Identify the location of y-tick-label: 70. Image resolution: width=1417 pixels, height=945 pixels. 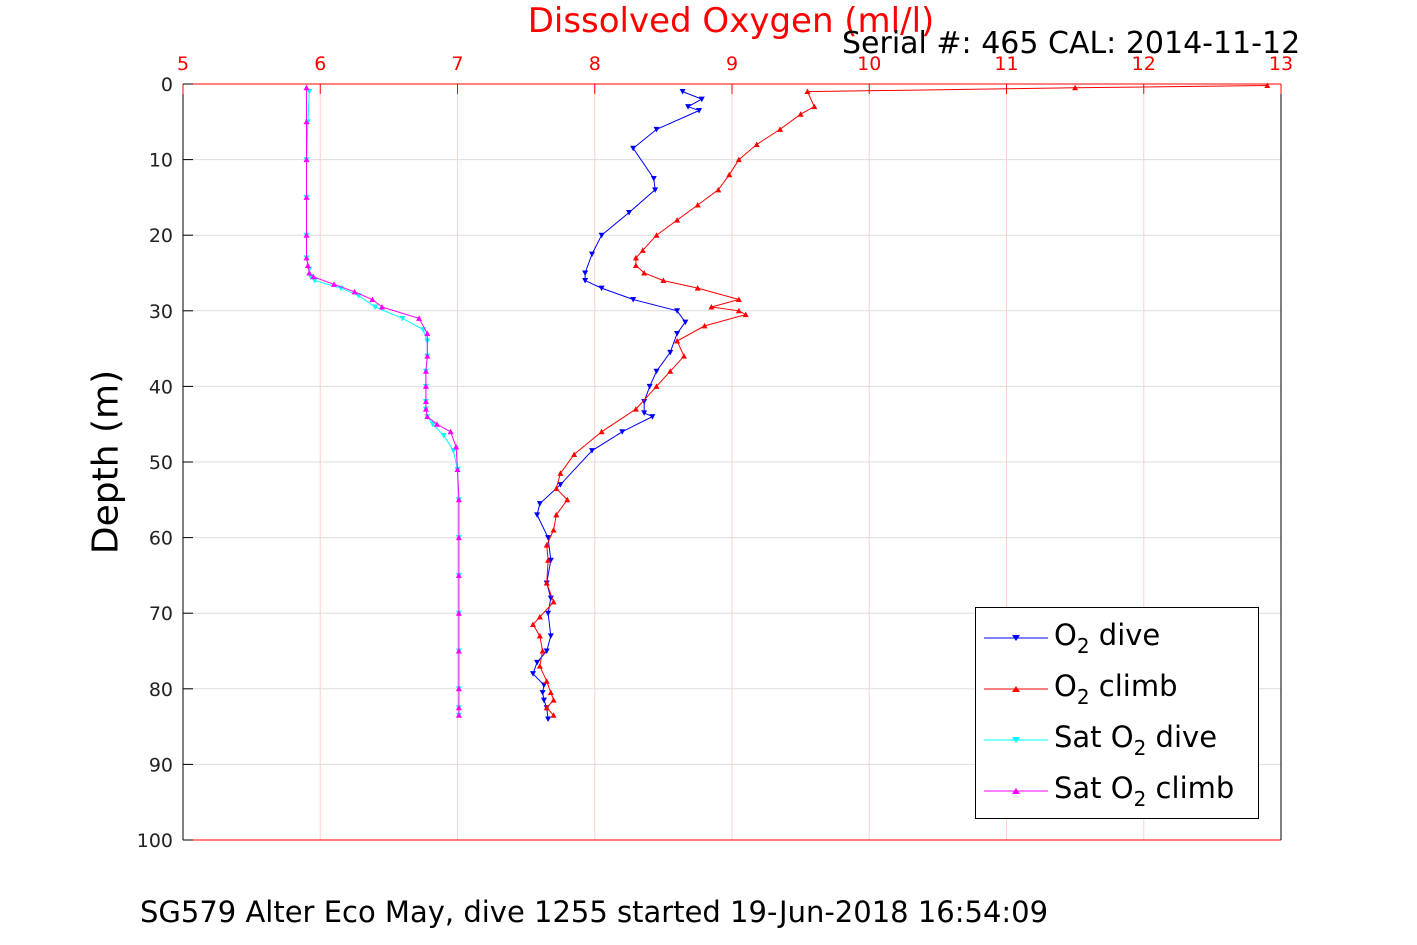
(161, 614).